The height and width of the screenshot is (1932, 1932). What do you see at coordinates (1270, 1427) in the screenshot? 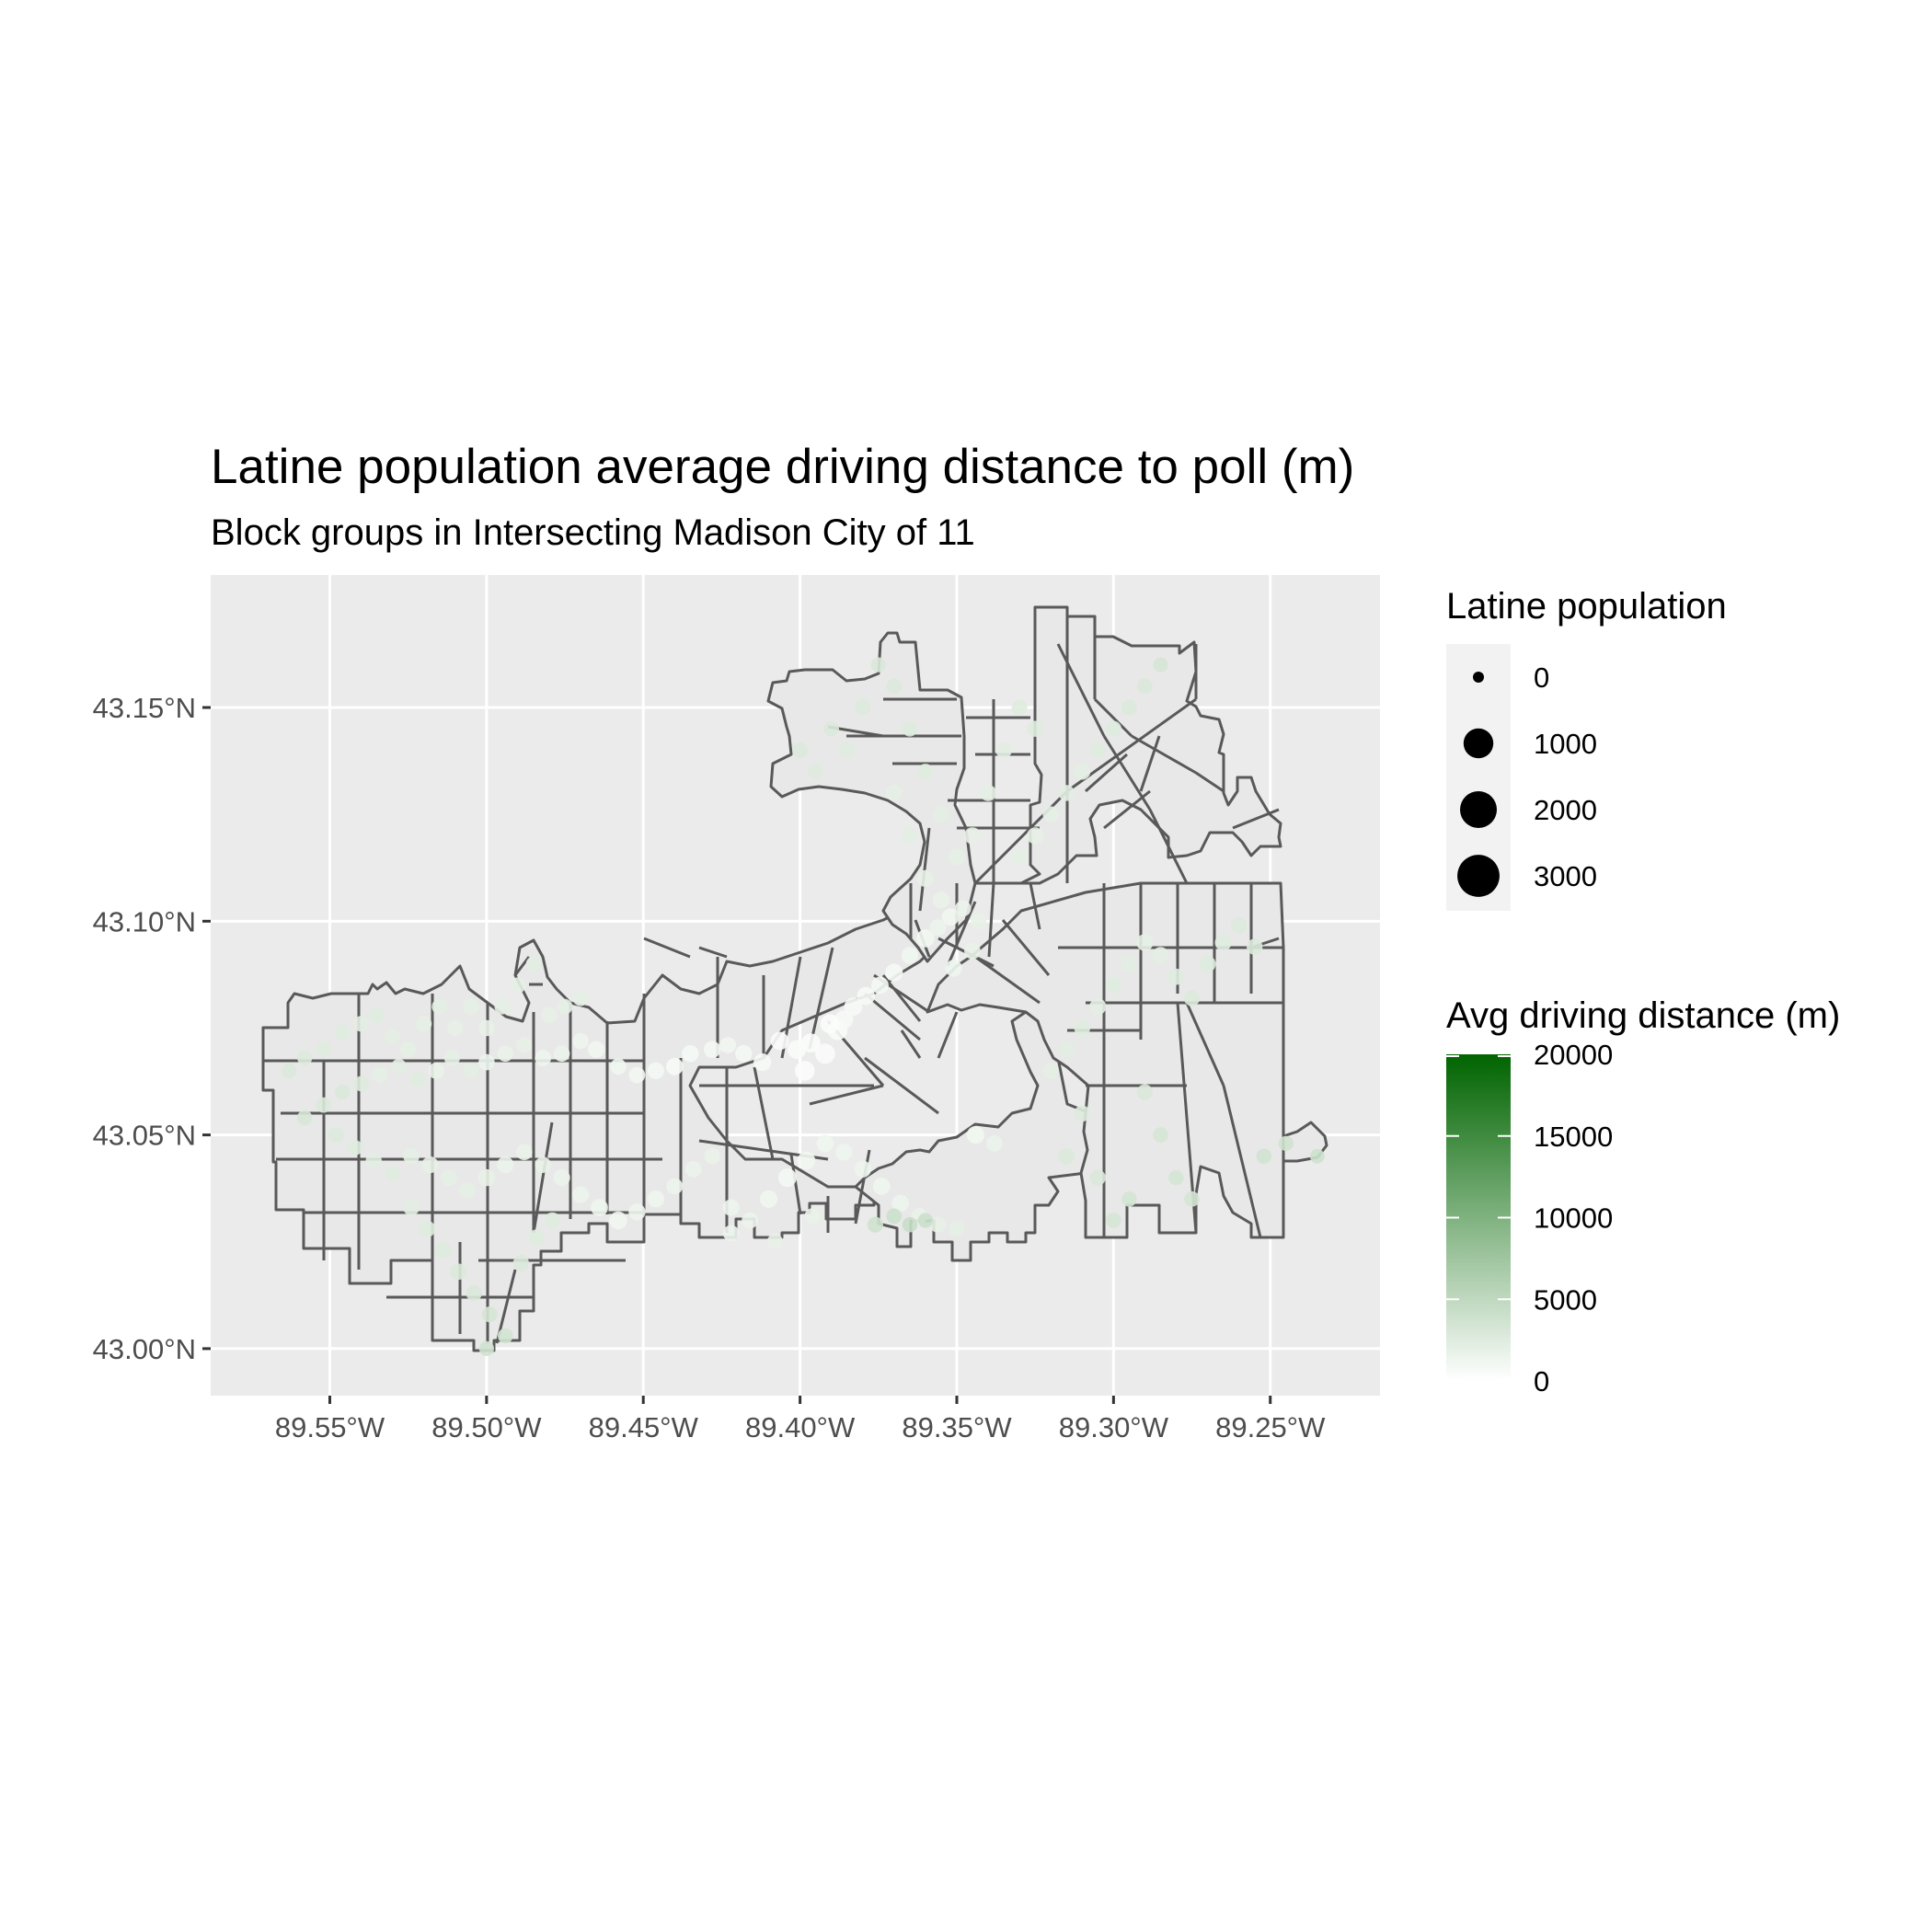
I see `x-tick-label: 89.25°W` at bounding box center [1270, 1427].